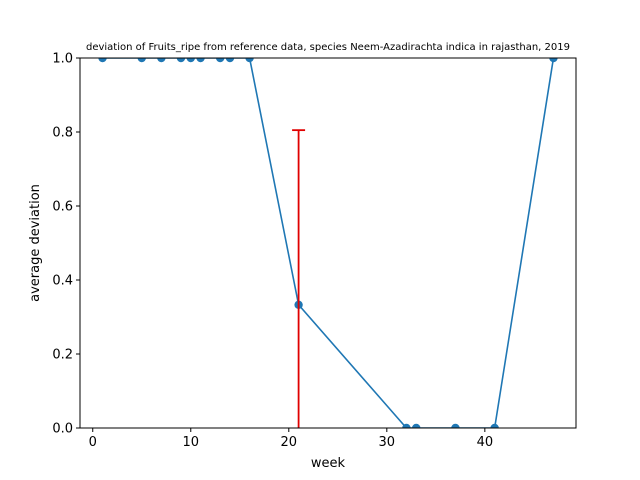  I want to click on x-tick-label: 10, so click(190, 442).